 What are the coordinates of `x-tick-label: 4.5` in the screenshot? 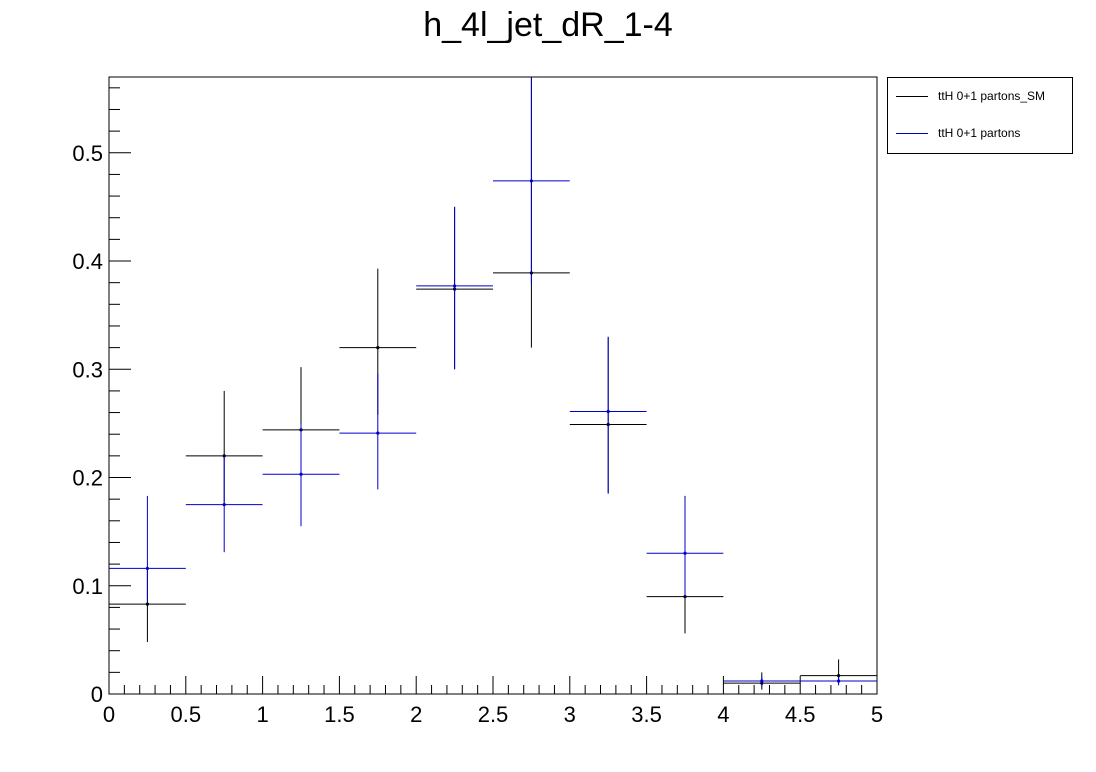 It's located at (800, 714).